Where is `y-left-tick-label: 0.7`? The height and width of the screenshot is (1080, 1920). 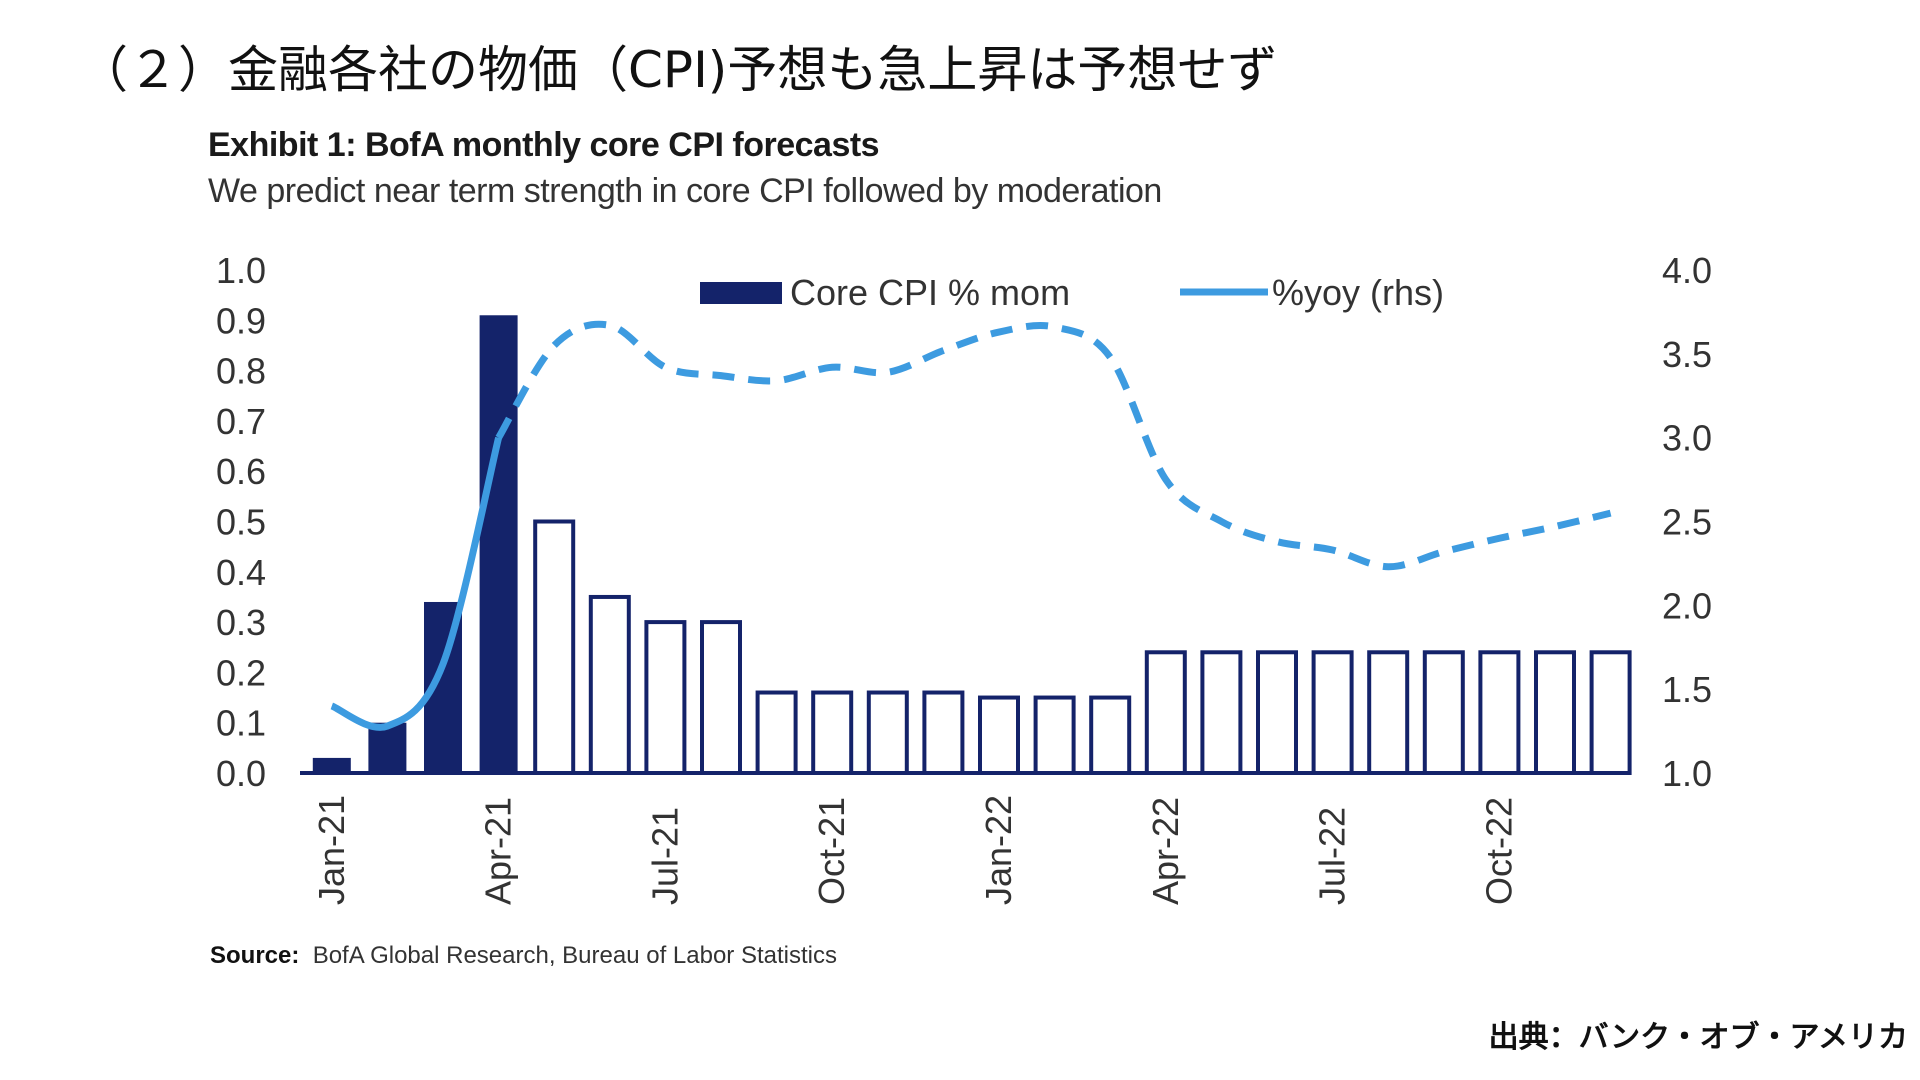 y-left-tick-label: 0.7 is located at coordinates (241, 421).